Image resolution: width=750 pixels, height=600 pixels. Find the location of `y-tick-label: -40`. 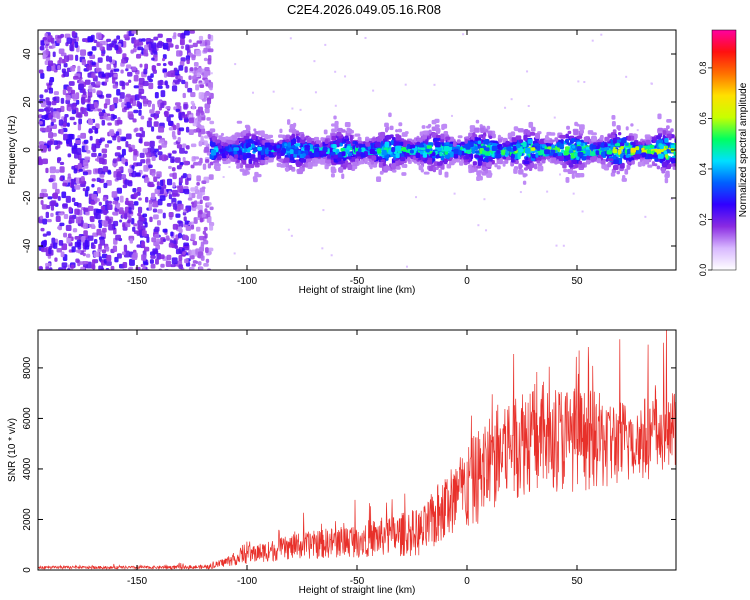

y-tick-label: -40 is located at coordinates (27, 245).